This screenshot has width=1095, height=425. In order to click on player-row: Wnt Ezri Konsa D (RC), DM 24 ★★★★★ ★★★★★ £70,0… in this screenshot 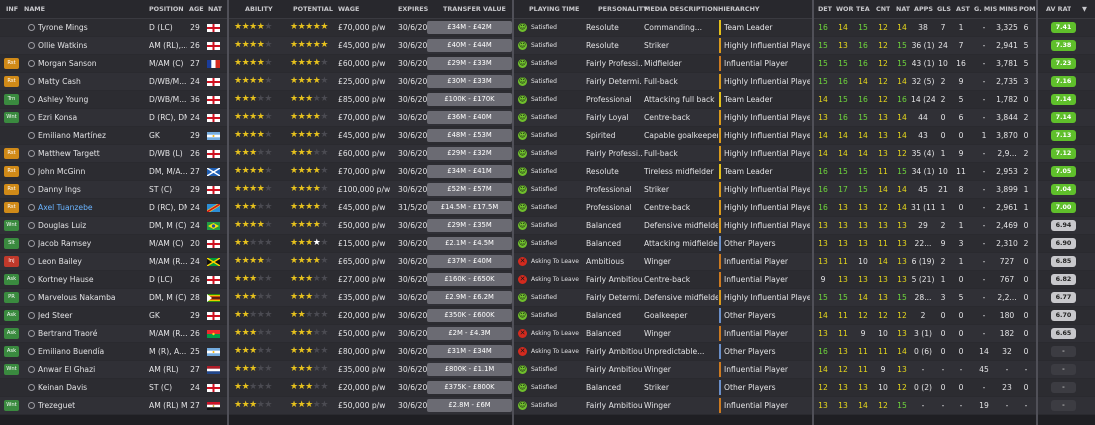, I will do `click(547, 118)`.